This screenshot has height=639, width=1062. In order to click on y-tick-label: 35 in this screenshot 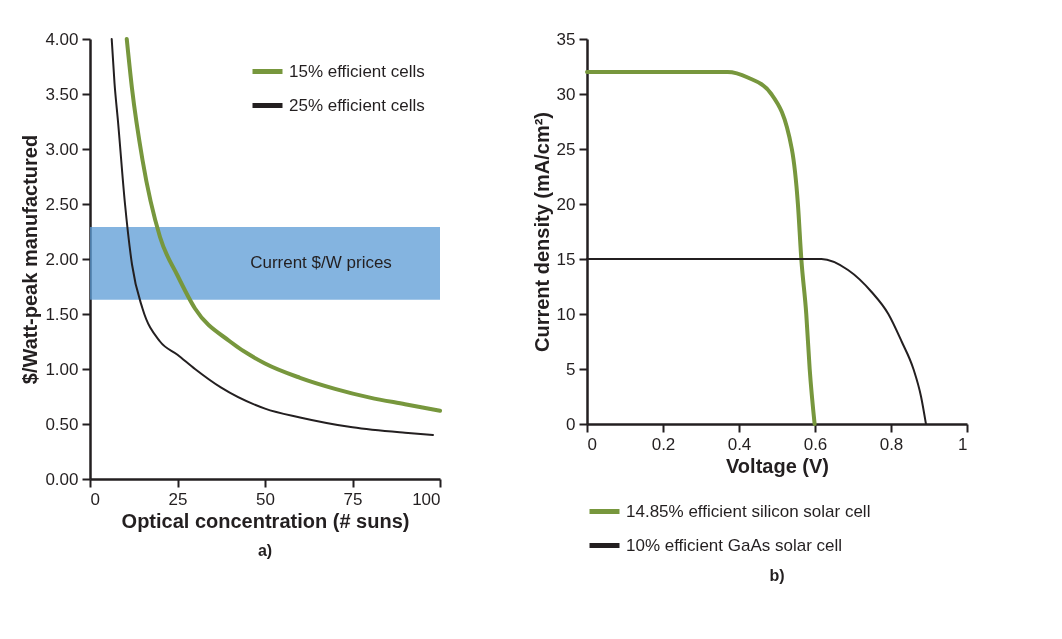, I will do `click(566, 39)`.